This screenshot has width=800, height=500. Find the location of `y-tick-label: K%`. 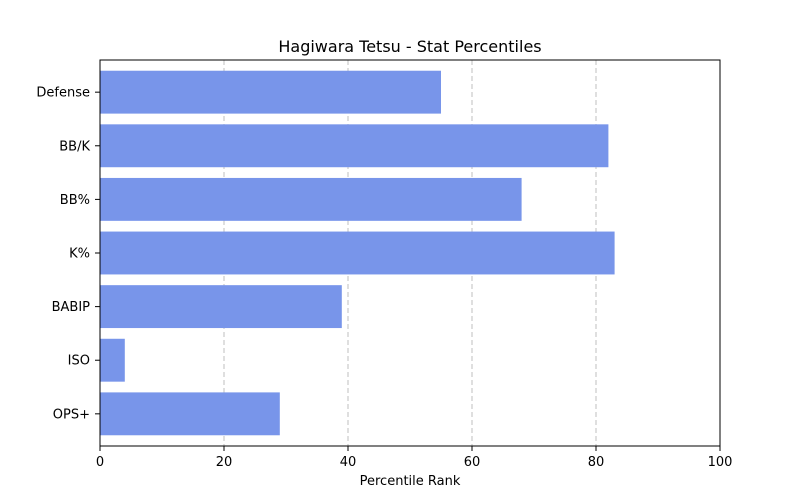

y-tick-label: K% is located at coordinates (79, 254).